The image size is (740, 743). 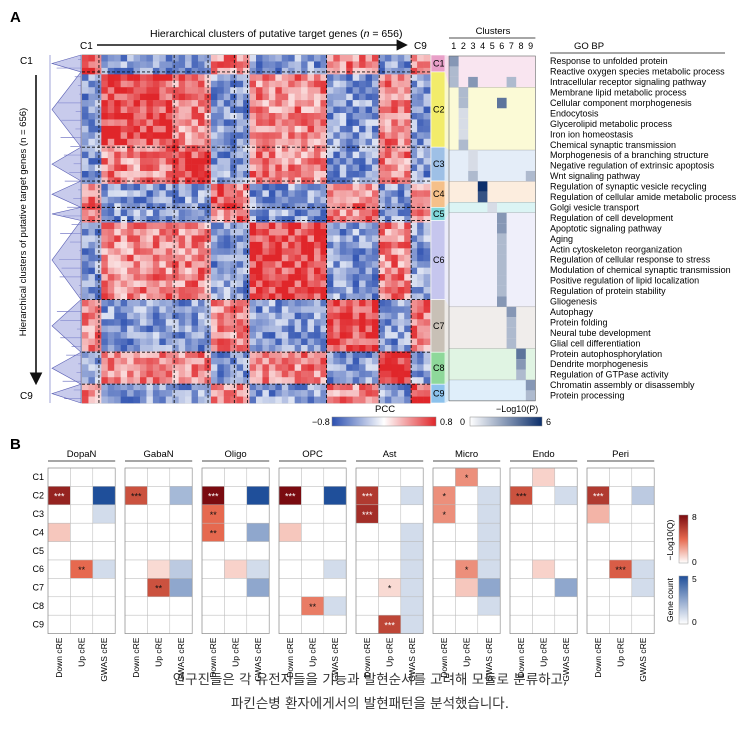 I want to click on q-colorbar, so click(x=683, y=539).